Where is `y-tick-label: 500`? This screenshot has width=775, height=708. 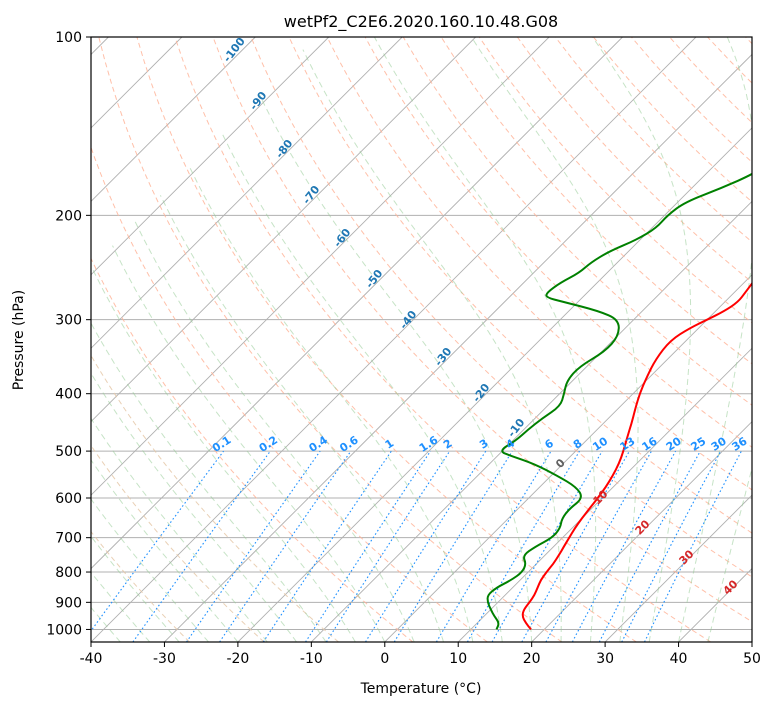
y-tick-label: 500 is located at coordinates (68, 452).